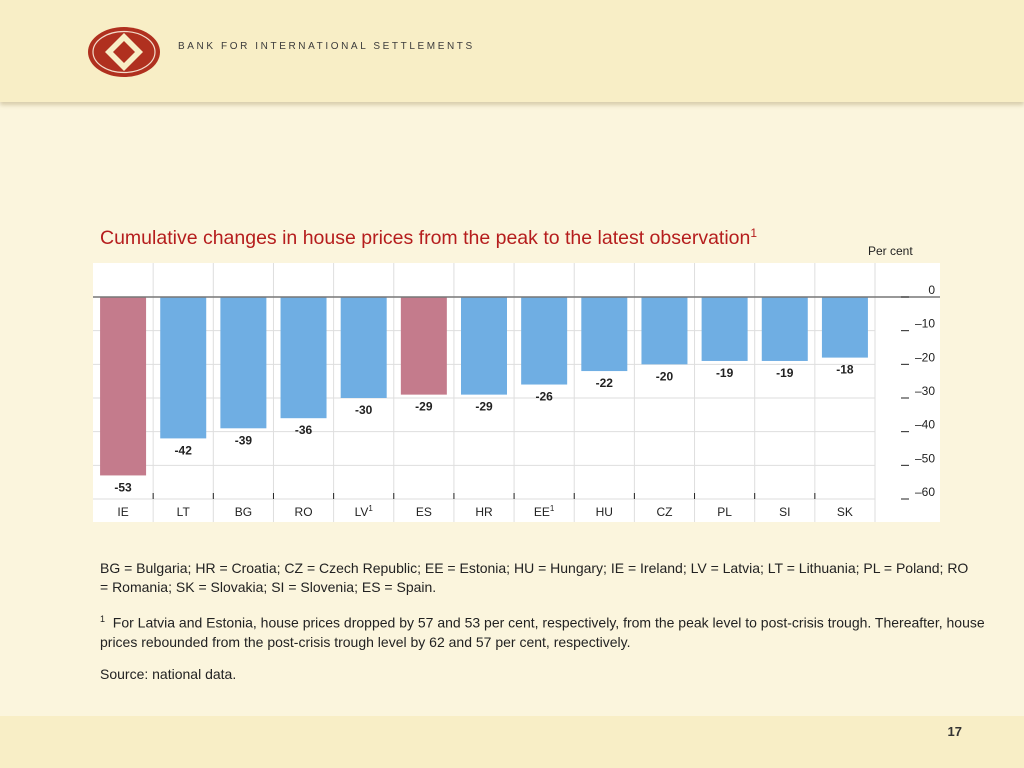 The width and height of the screenshot is (1024, 768). What do you see at coordinates (845, 512) in the screenshot?
I see `x-tick-label-sk: SK` at bounding box center [845, 512].